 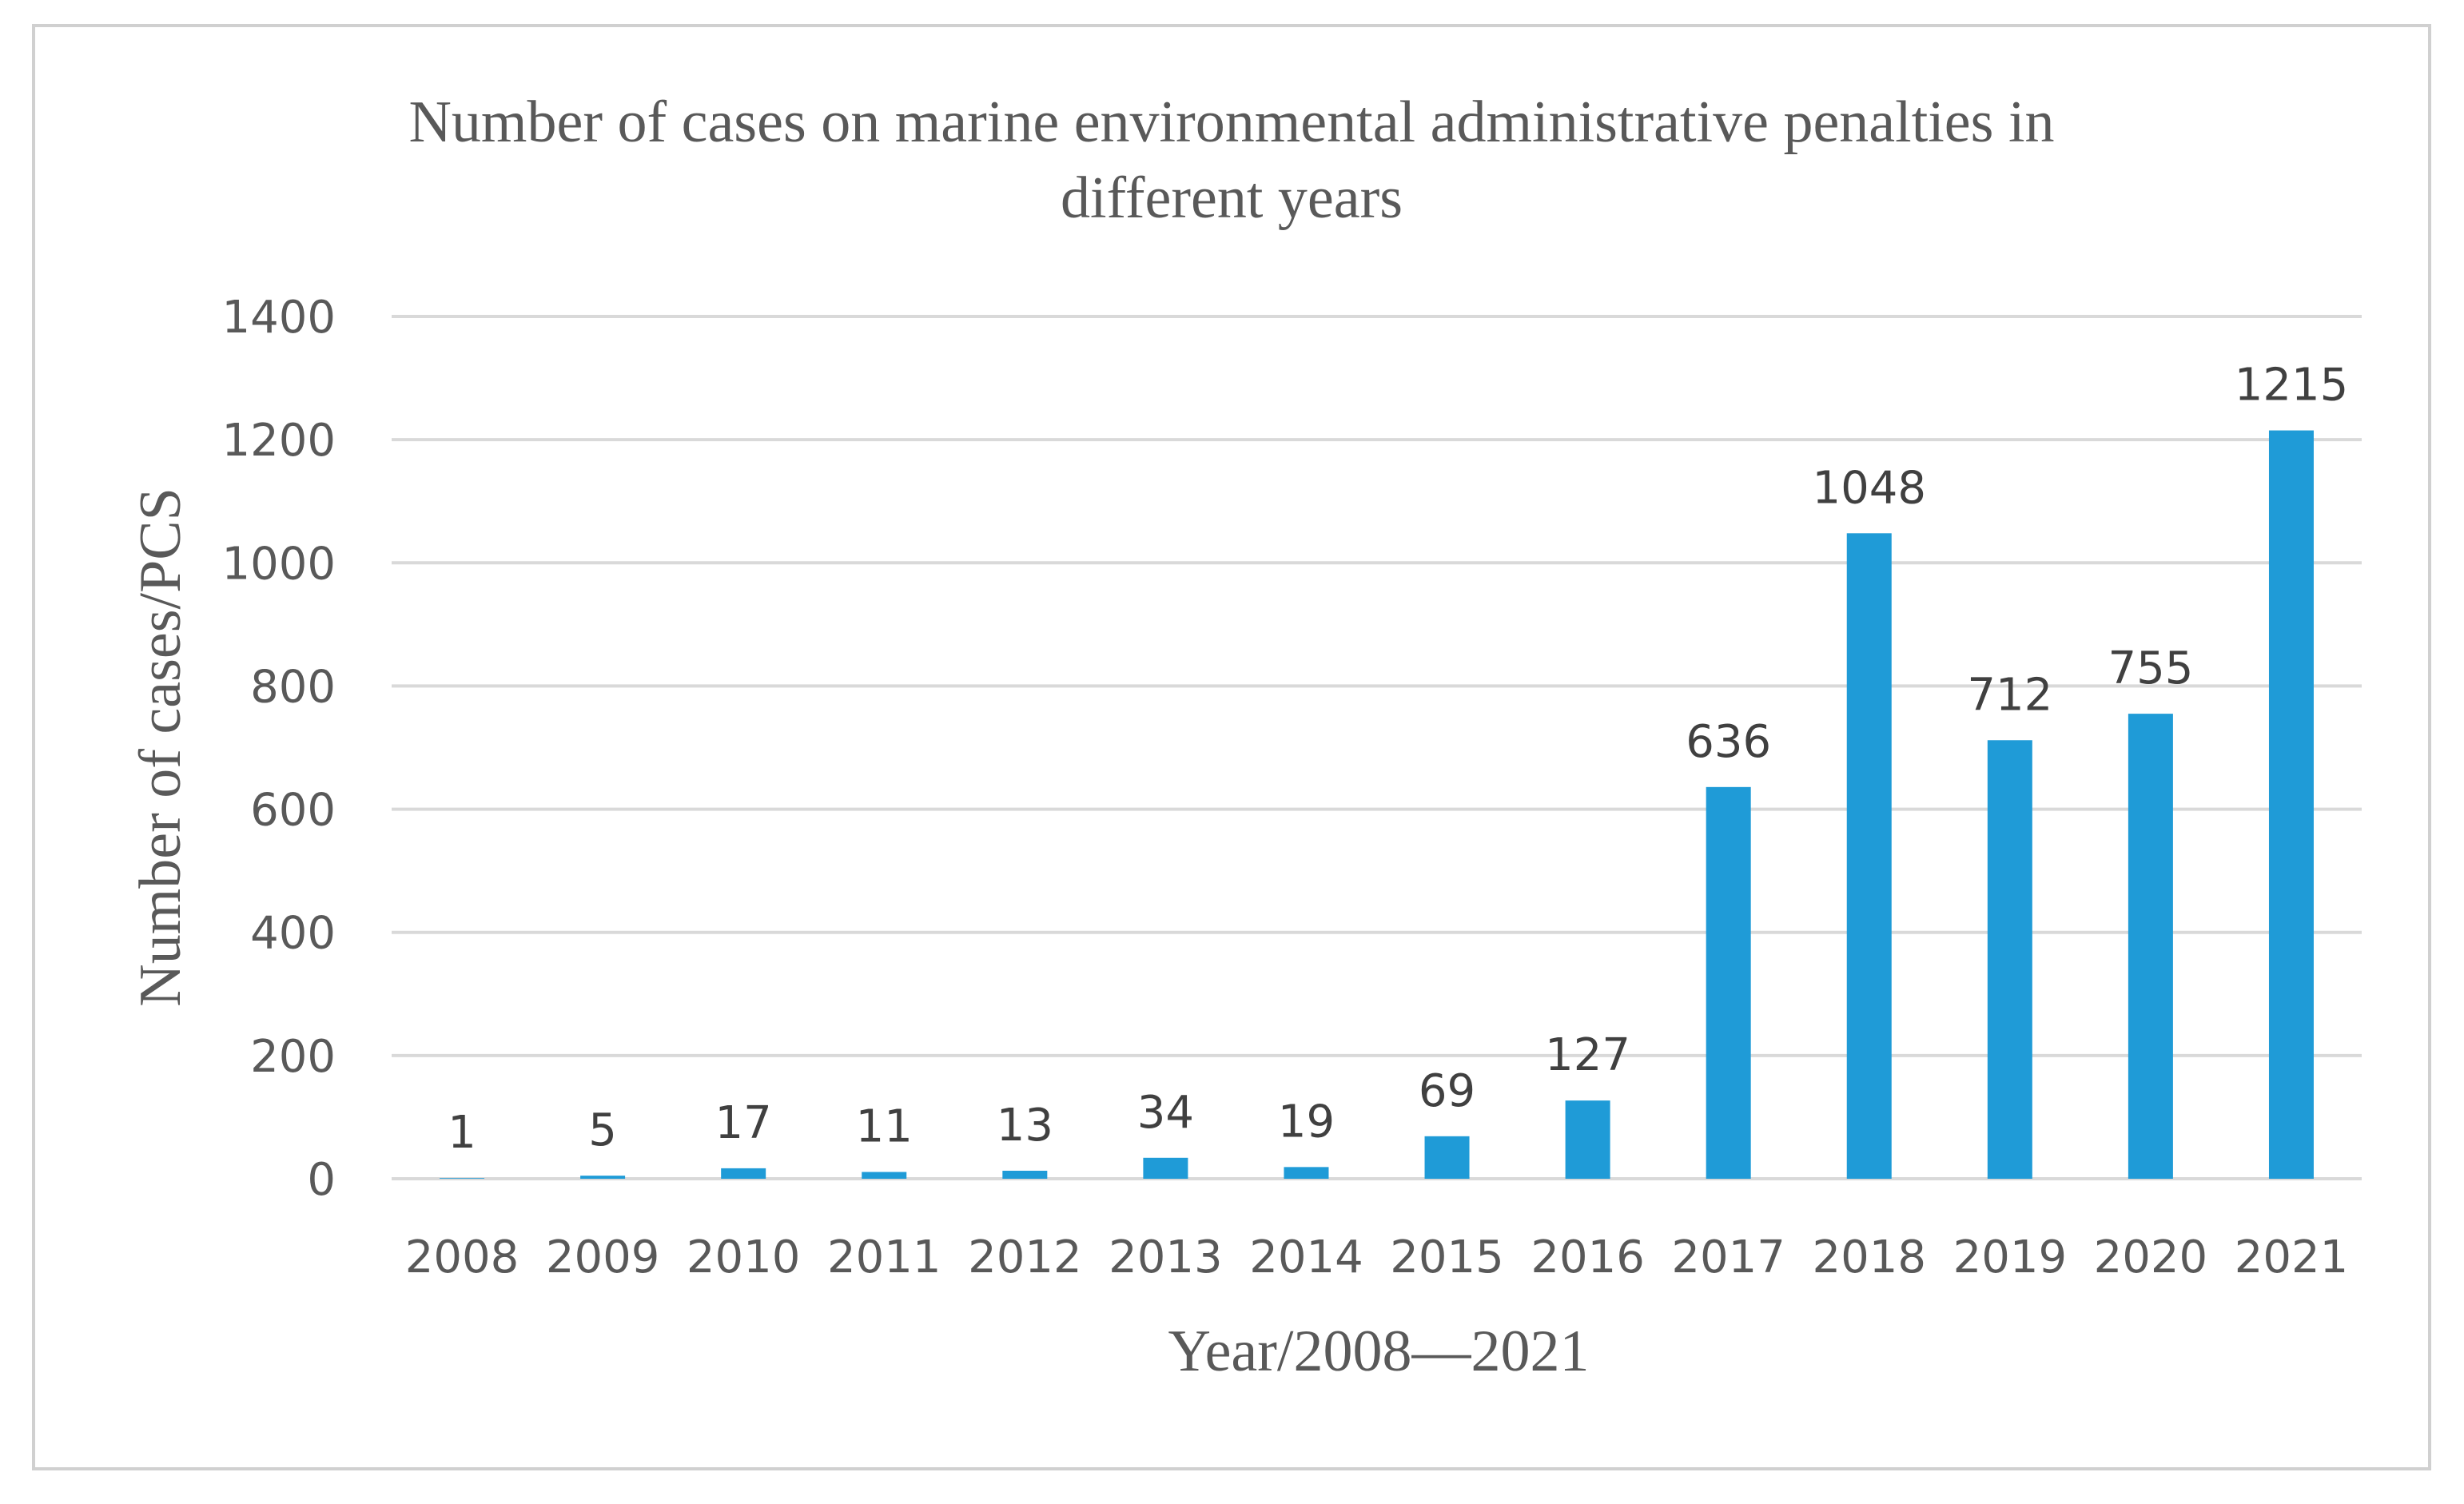 I want to click on x-tick-label-2021: 2021, so click(x=2292, y=1257).